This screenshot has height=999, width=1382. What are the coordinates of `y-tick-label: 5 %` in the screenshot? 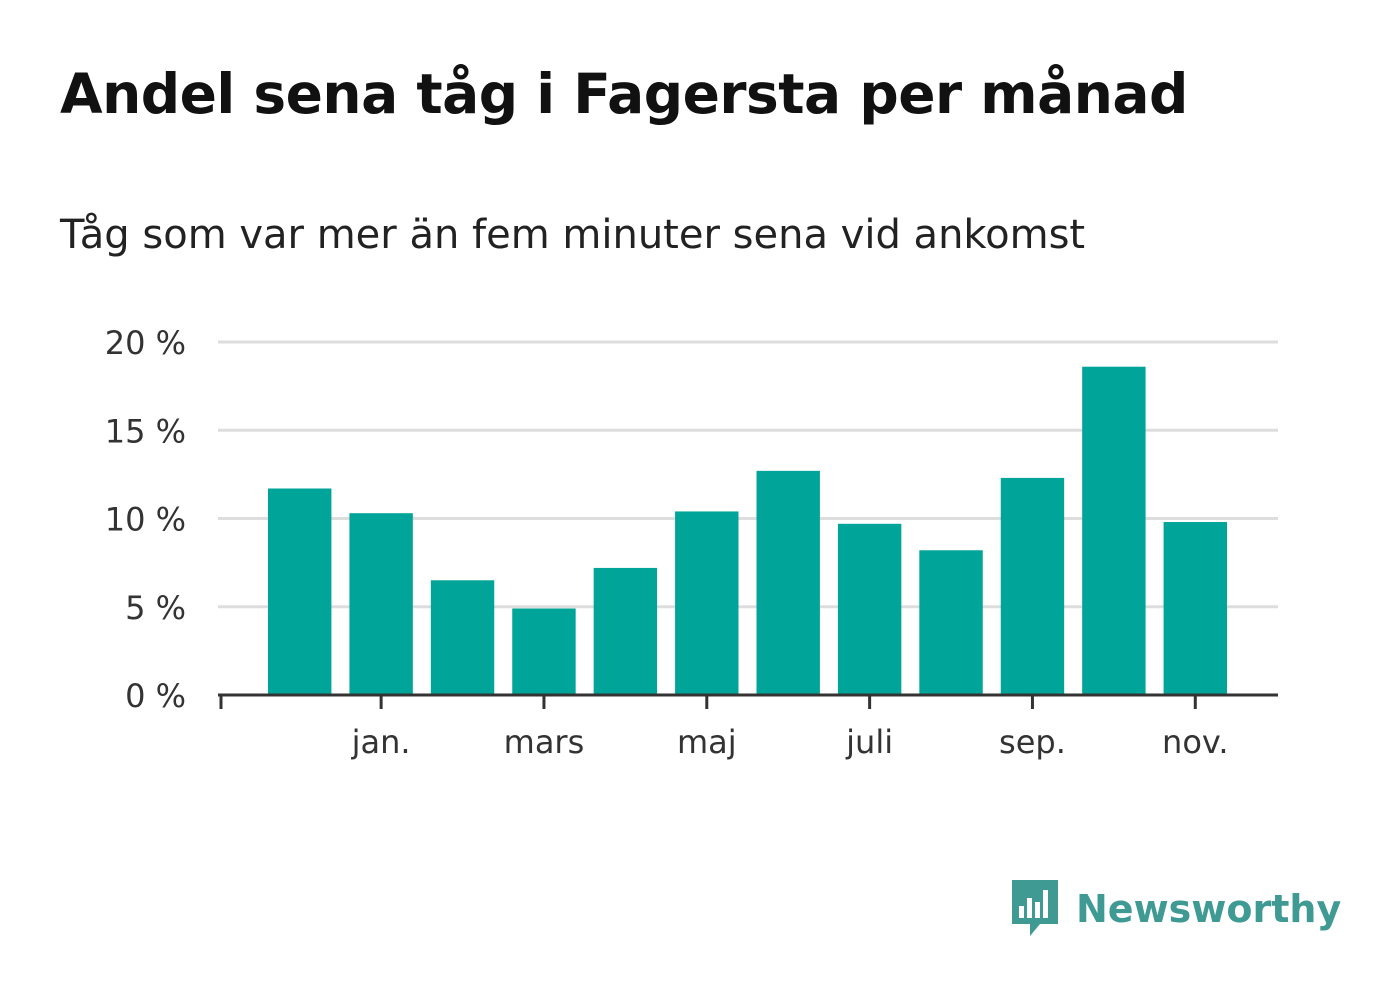 It's located at (155, 608).